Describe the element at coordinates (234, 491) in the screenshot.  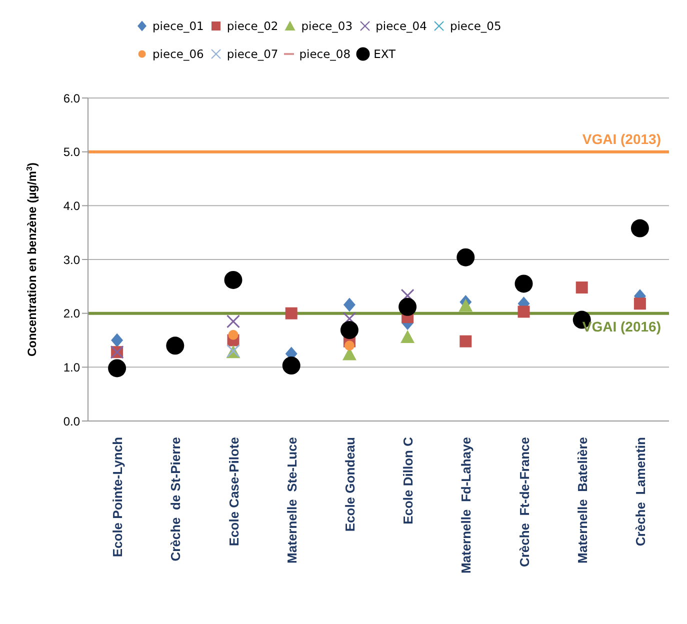
I see `x-tick-label: Ecole Case-Pilote` at that location.